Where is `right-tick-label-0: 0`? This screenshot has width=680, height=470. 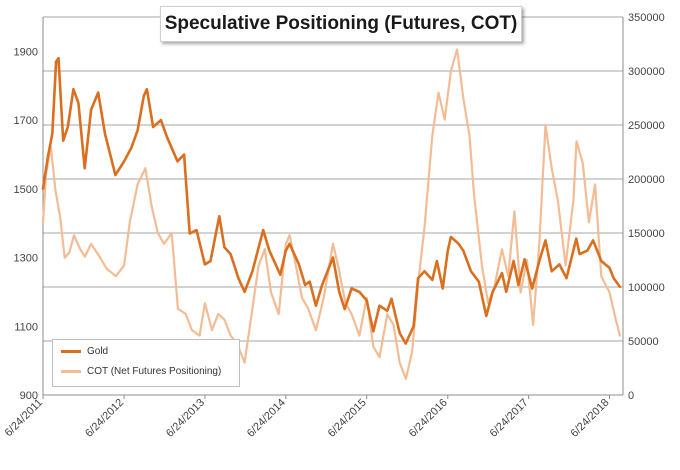 right-tick-label-0: 0 is located at coordinates (631, 396).